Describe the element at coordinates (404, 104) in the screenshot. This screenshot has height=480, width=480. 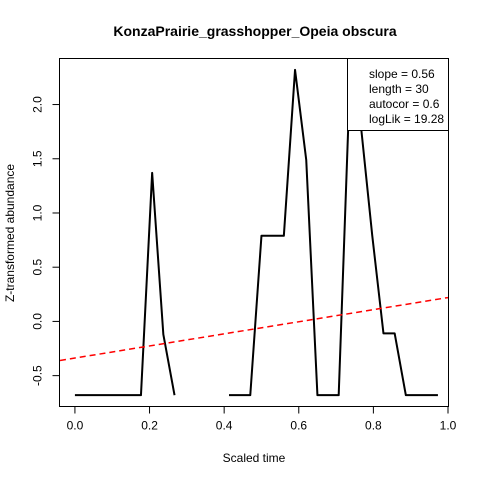
I see `legend-autocor: autocor = 0.6` at that location.